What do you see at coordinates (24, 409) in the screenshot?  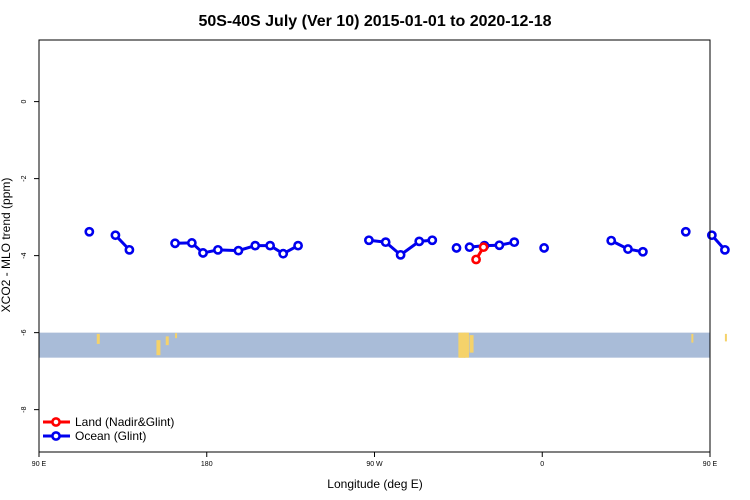 I see `y-tick-label: -8` at bounding box center [24, 409].